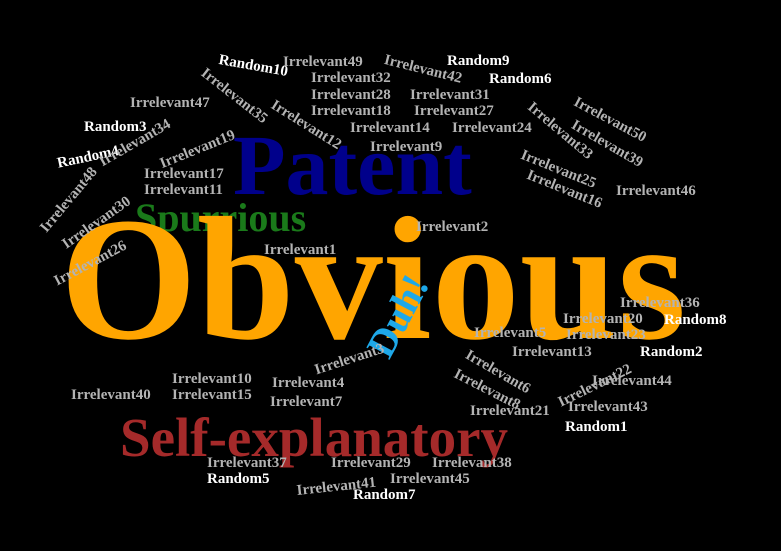 Image resolution: width=781 pixels, height=551 pixels. I want to click on word-irrelevant27: Irrelevant27, so click(454, 111).